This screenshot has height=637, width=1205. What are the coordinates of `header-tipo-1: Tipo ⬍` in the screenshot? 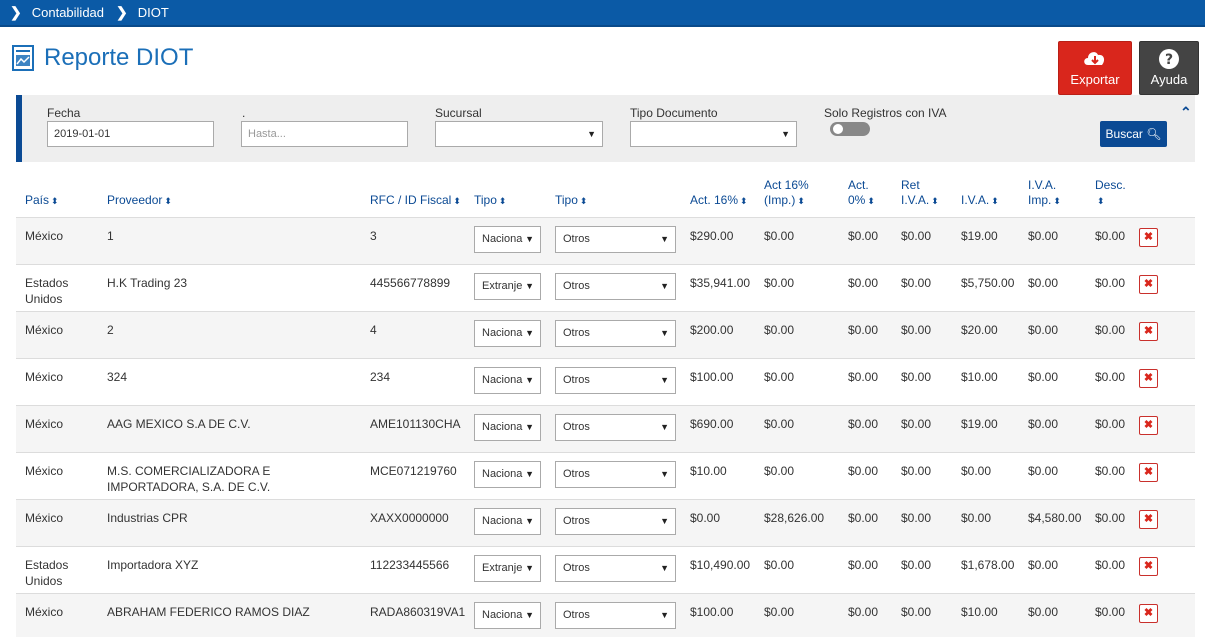 It's located at (490, 200).